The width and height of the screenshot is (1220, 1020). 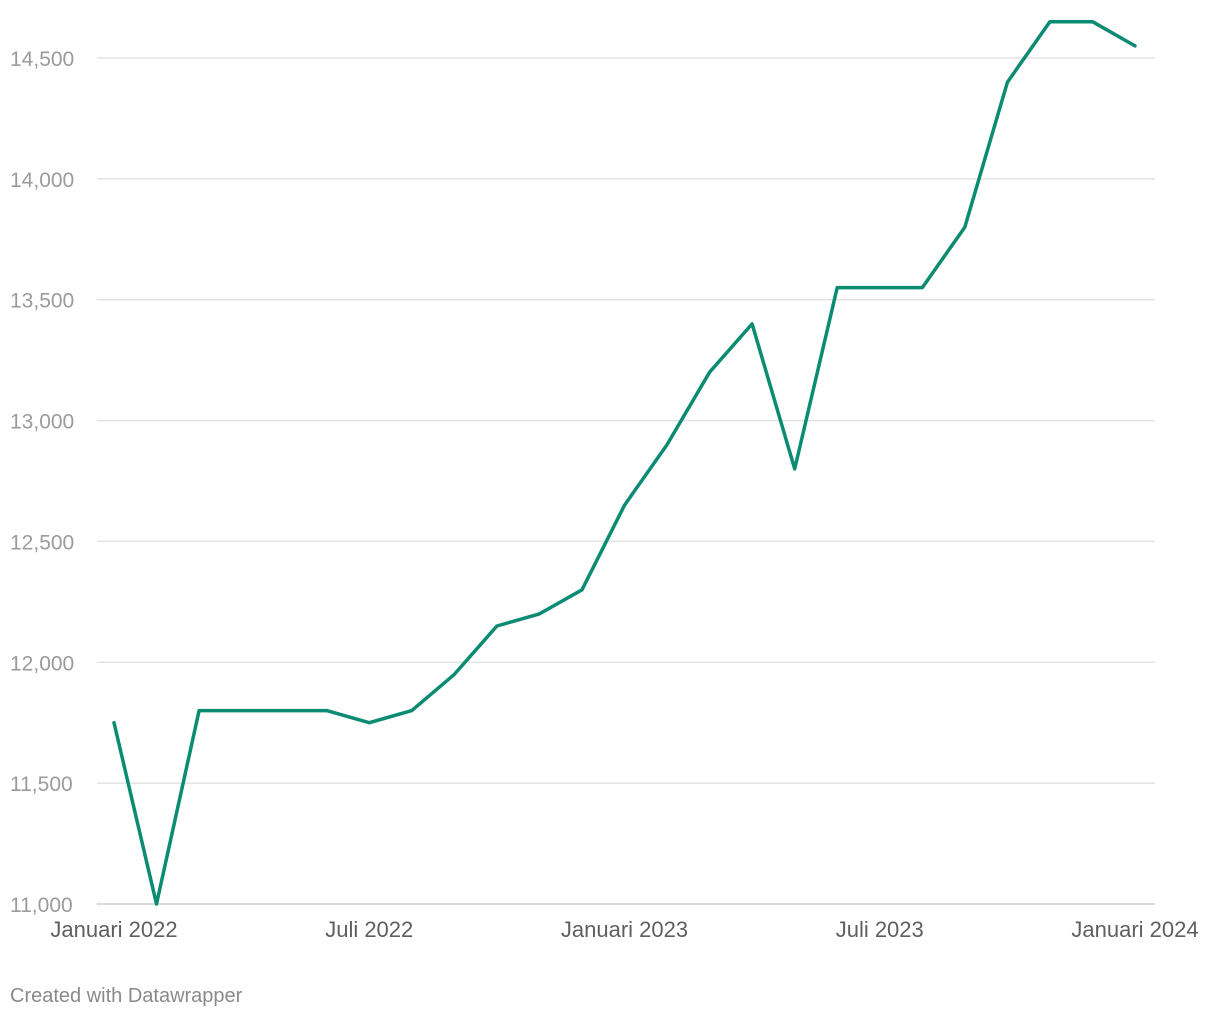 What do you see at coordinates (1134, 929) in the screenshot?
I see `x-tick-label: Januari 2024` at bounding box center [1134, 929].